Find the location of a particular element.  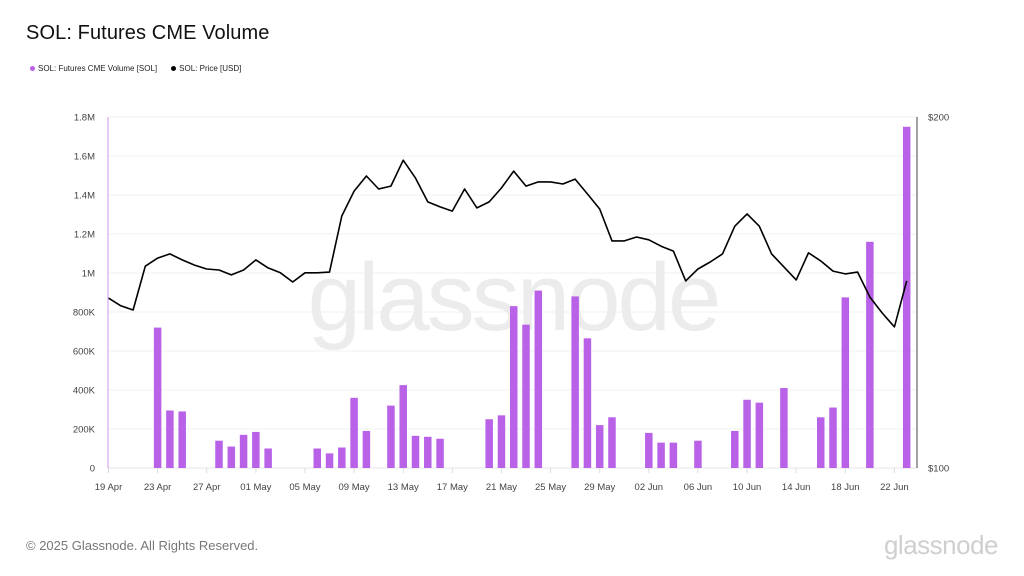

x-tick-label: 09 May is located at coordinates (354, 487).